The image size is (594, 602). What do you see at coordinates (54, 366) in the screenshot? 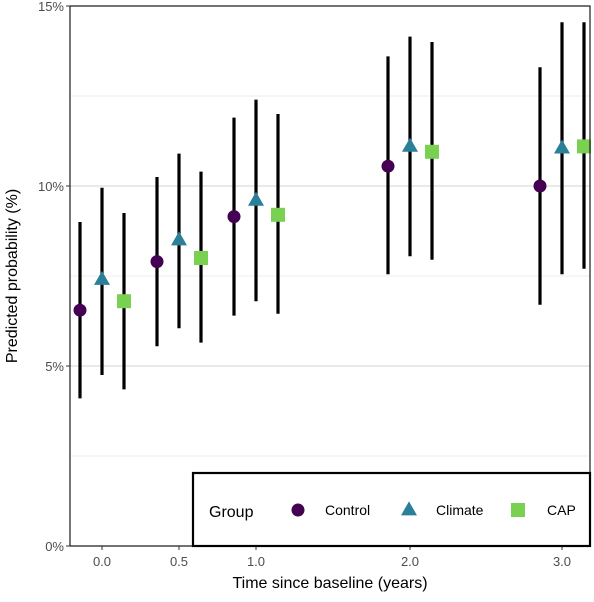
I see `y-tick-label: 5%` at bounding box center [54, 366].